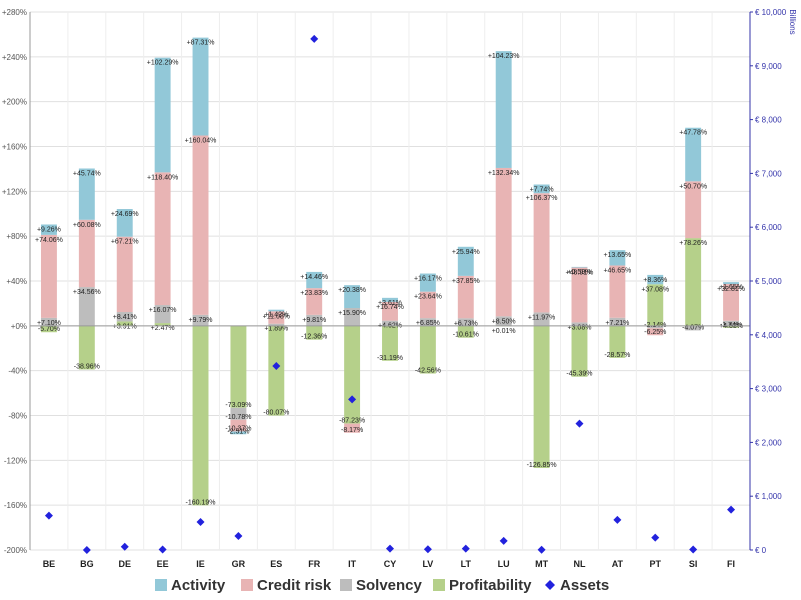 This screenshot has width=801, height=600. I want to click on data-label: +50.70%, so click(693, 186).